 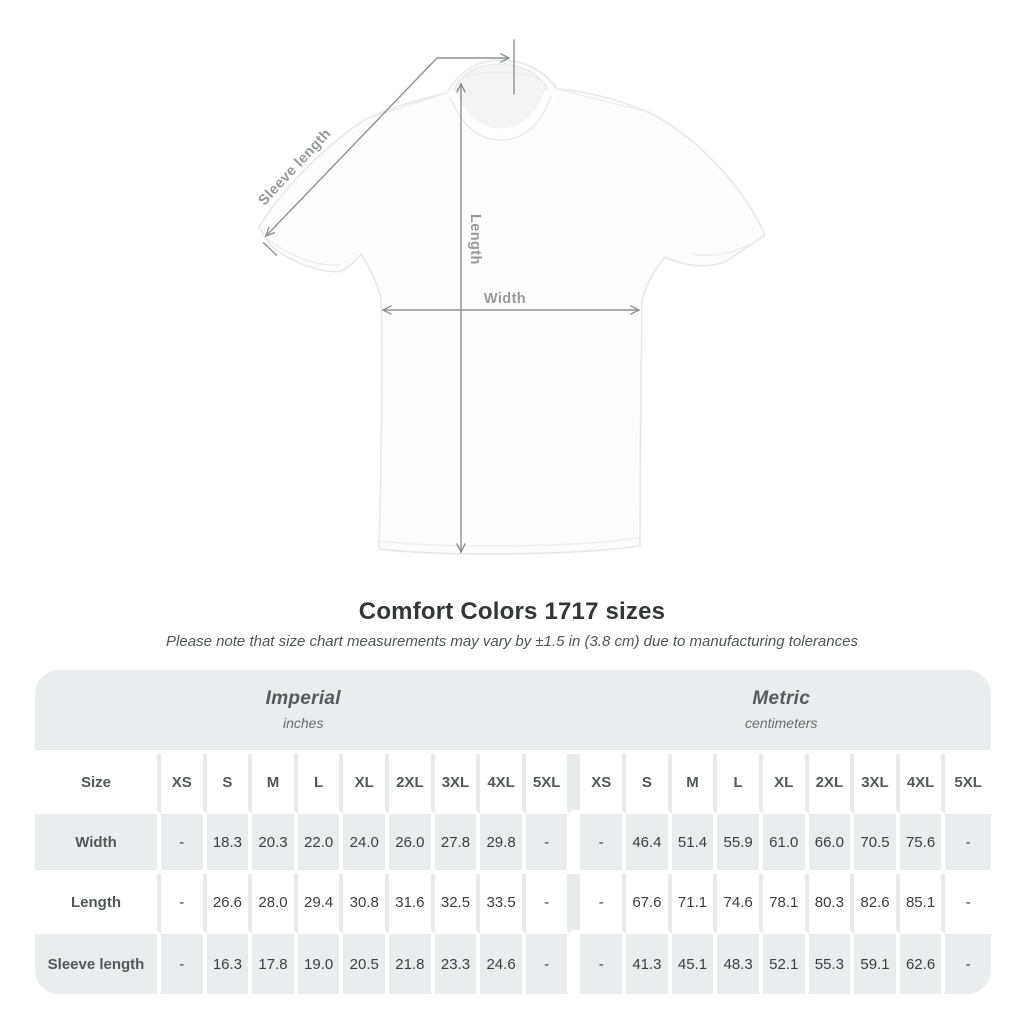 I want to click on table-cell: 26.0, so click(x=412, y=844).